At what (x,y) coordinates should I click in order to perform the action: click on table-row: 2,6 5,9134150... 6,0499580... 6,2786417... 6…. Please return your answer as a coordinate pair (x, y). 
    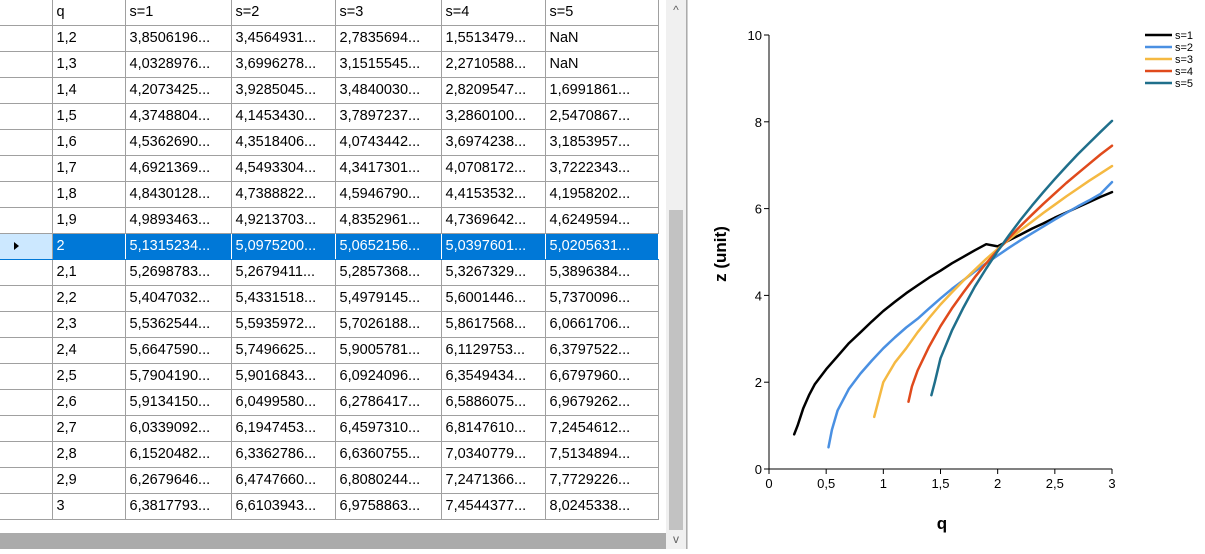
    Looking at the image, I should click on (329, 402).